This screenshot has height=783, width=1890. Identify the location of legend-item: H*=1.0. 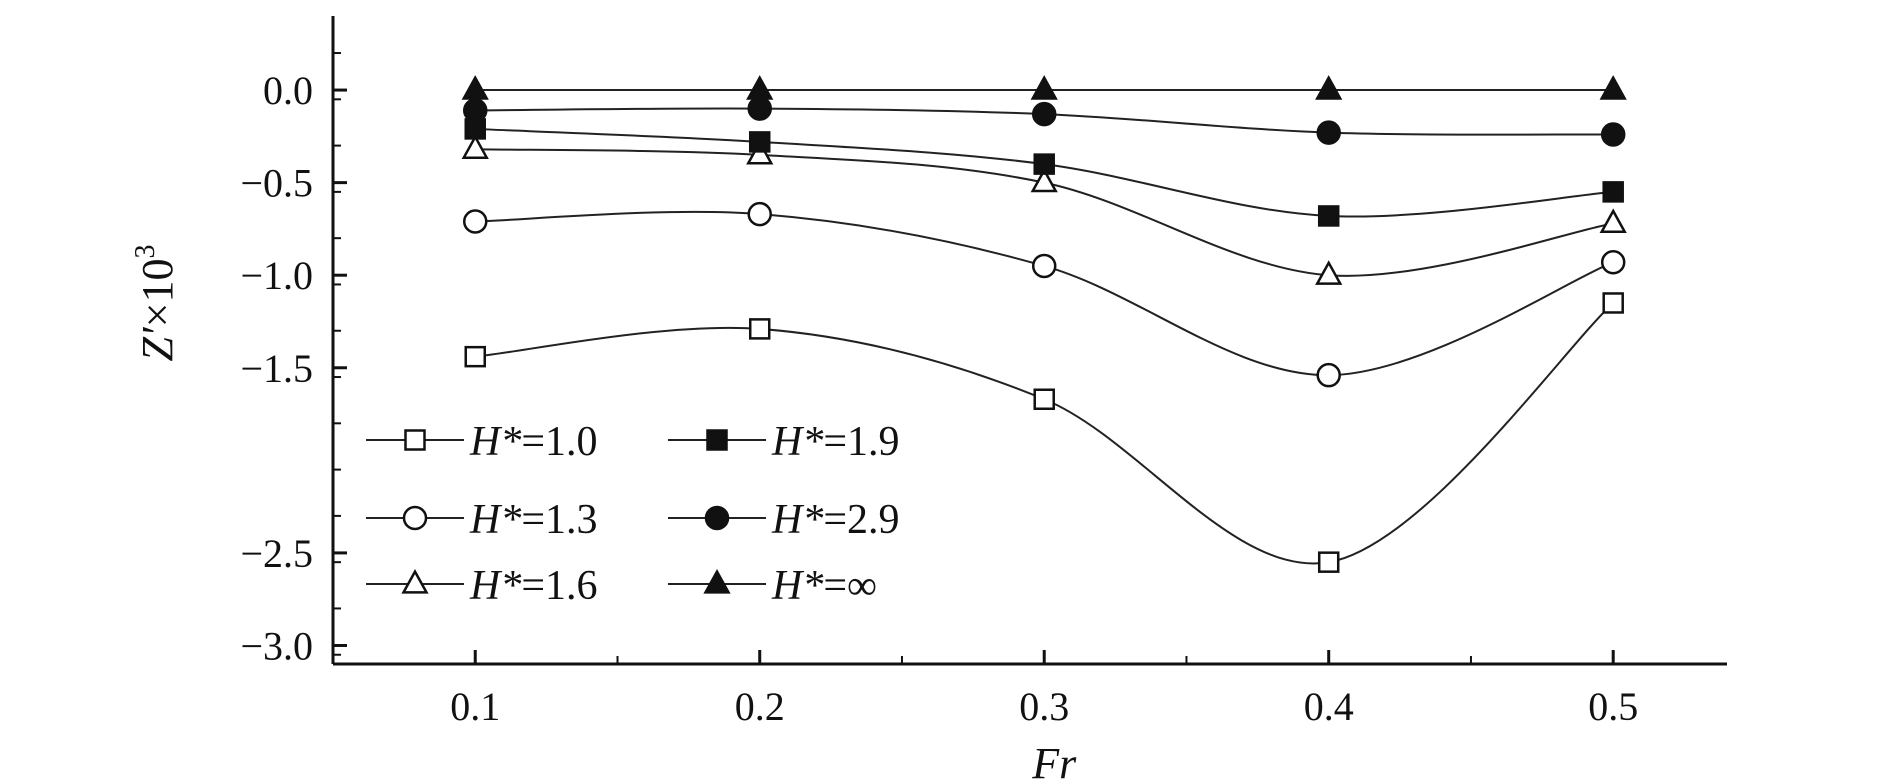
(482, 442).